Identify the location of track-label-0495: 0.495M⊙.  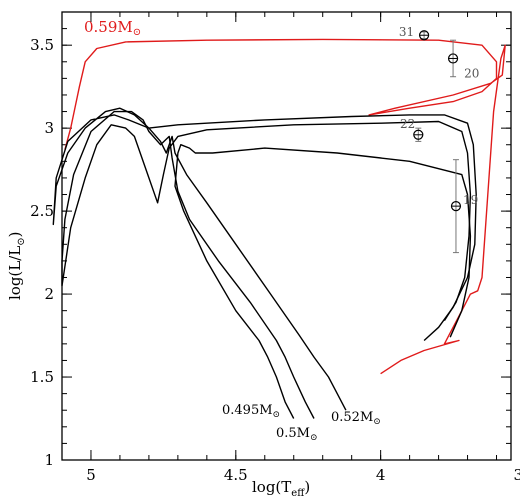
(251, 411).